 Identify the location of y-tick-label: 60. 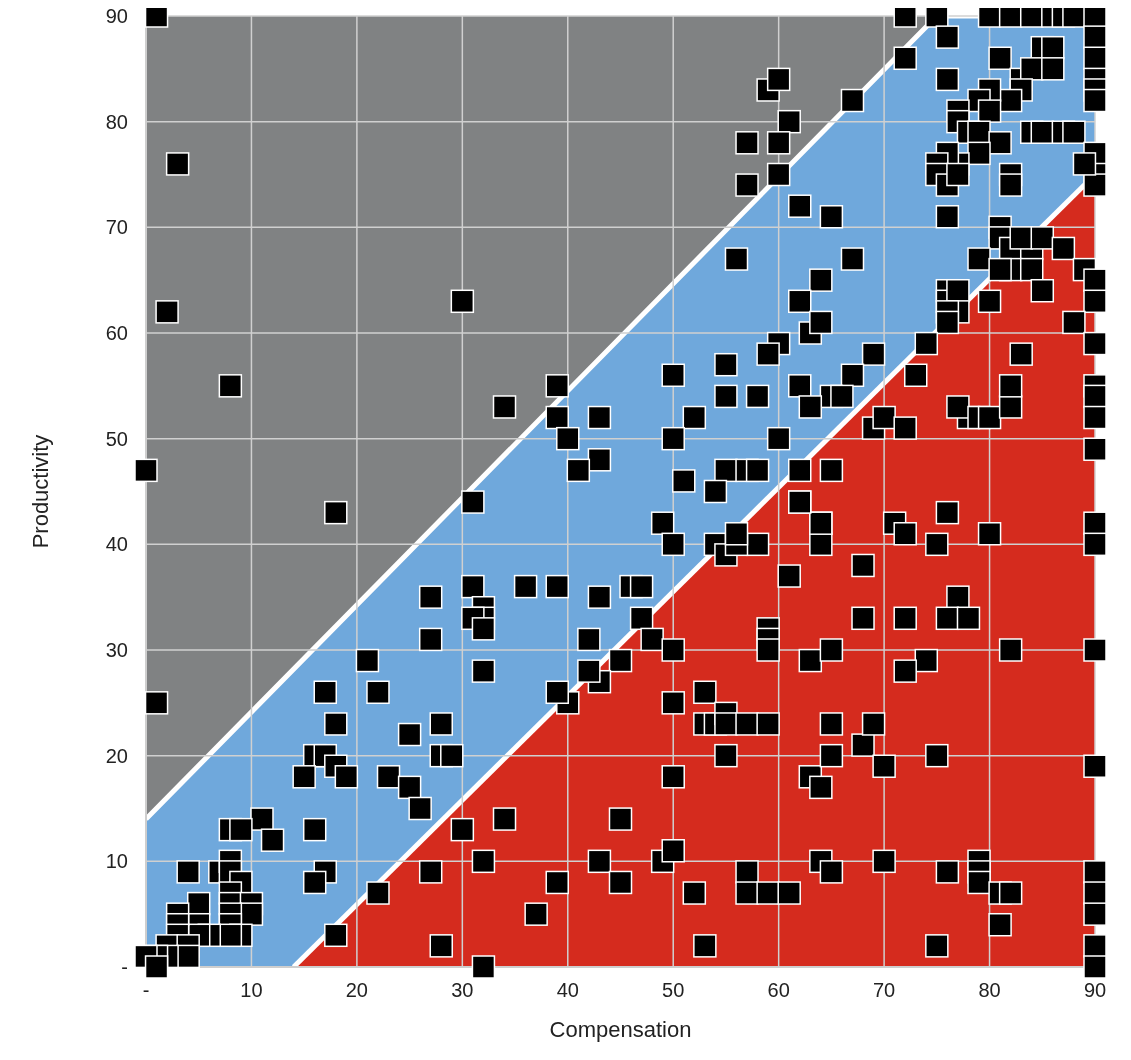
(116, 333).